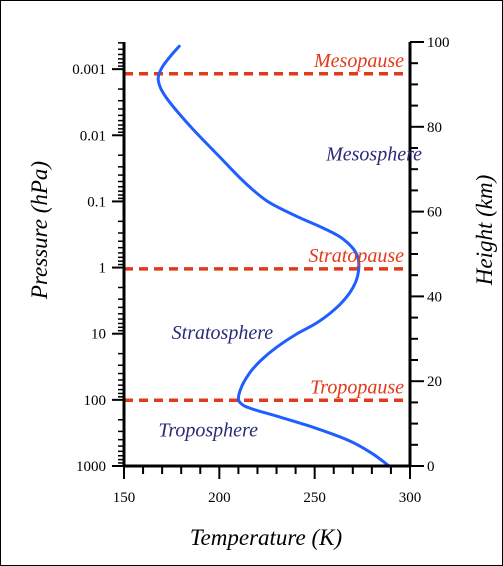 This screenshot has height=566, width=503. I want to click on x-tick-label: 250, so click(314, 498).